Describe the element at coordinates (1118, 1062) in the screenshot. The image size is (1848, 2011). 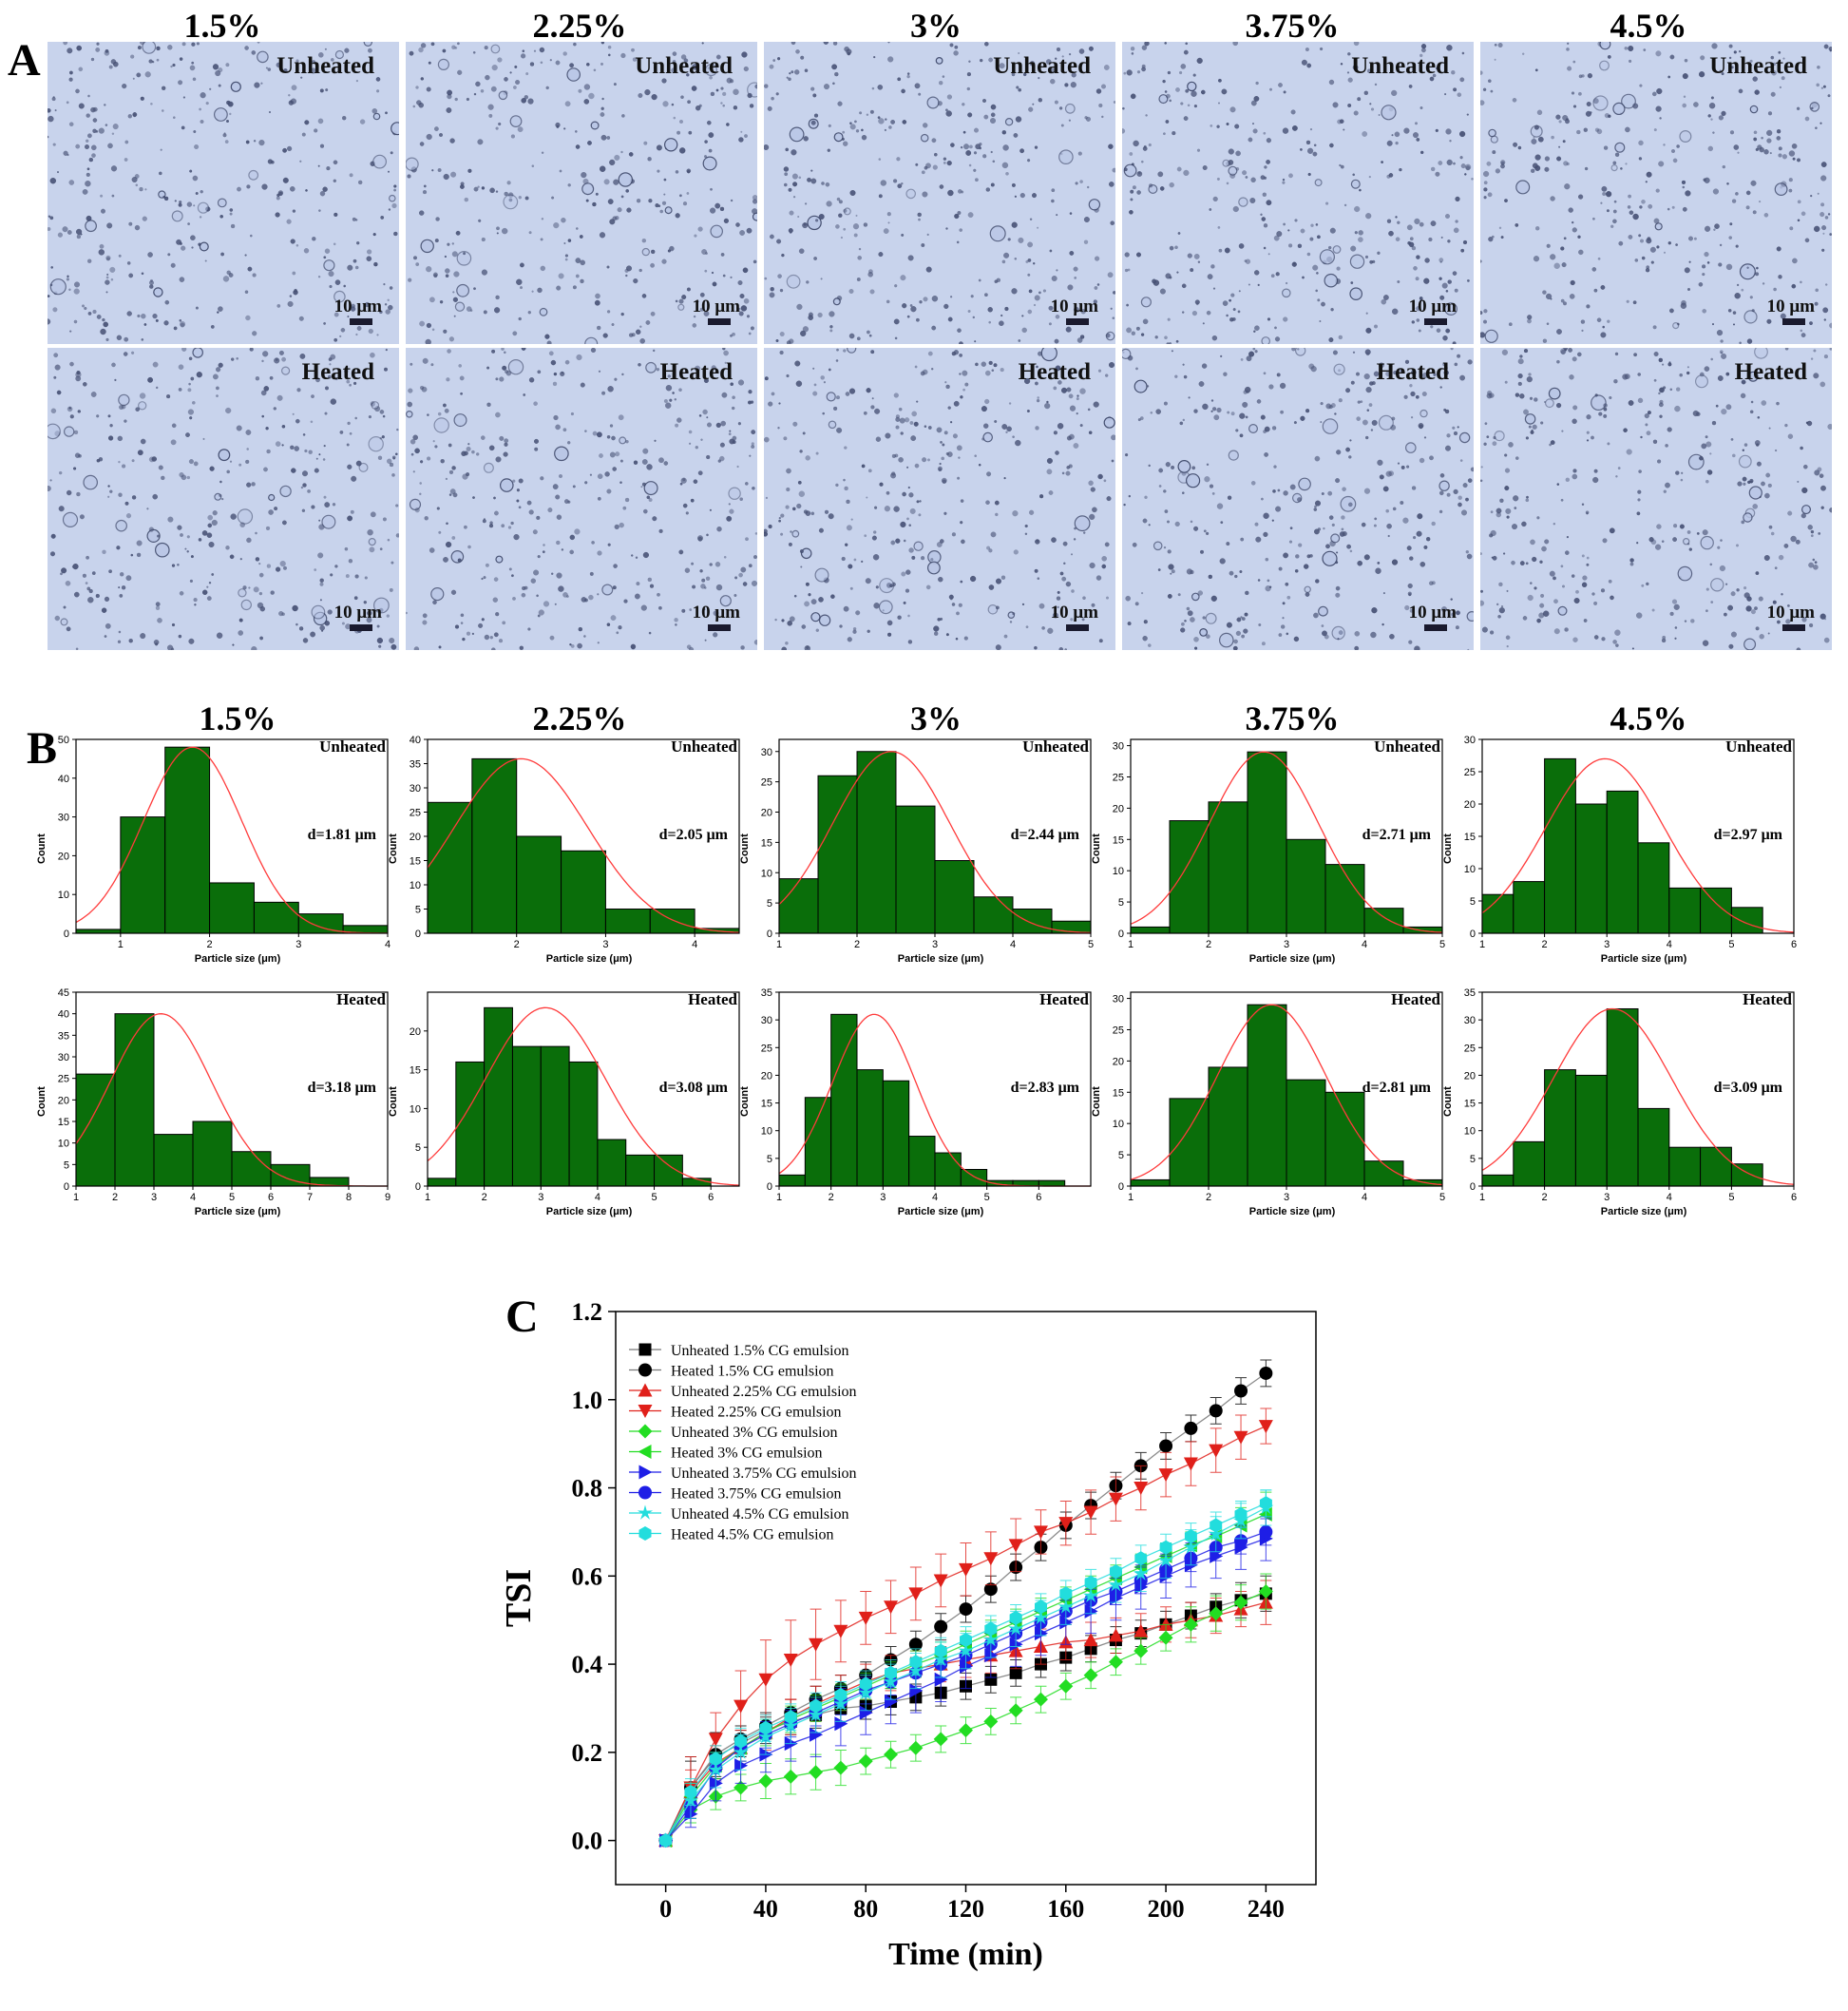
I see `y-tick-label: 20` at that location.